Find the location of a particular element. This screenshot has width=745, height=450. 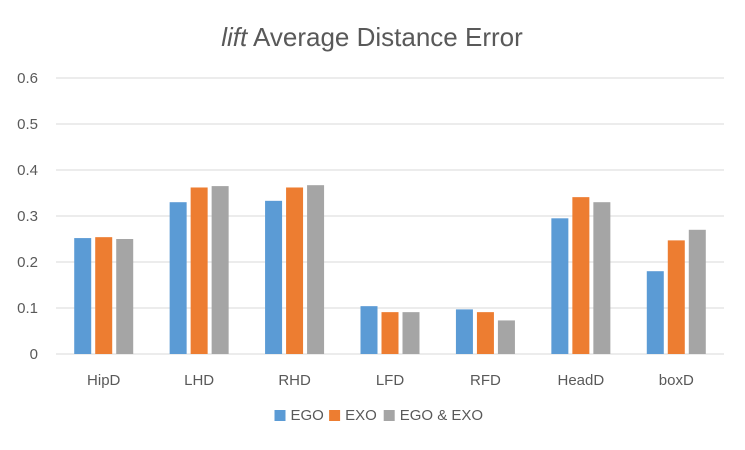

bar-lfd-ego is located at coordinates (369, 330).